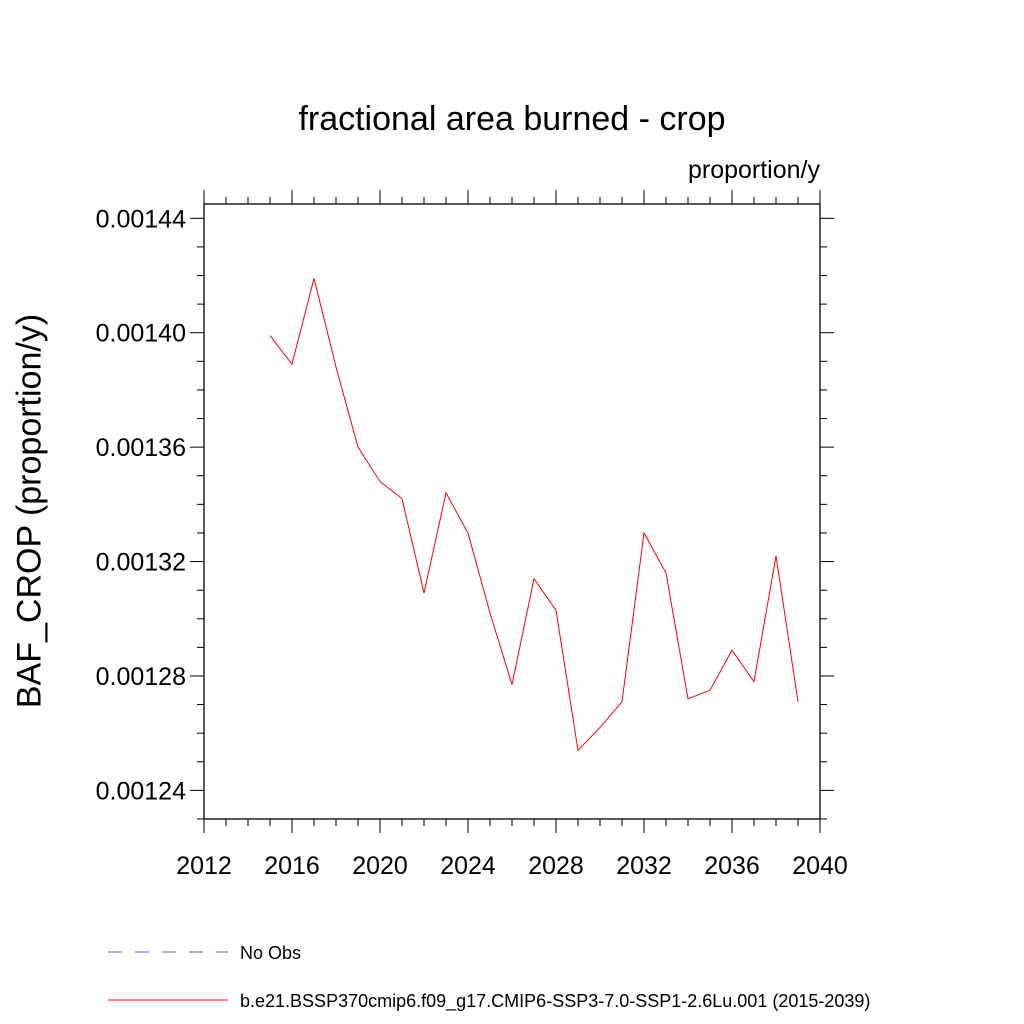  Describe the element at coordinates (468, 866) in the screenshot. I see `x-tick-label: 2024` at that location.